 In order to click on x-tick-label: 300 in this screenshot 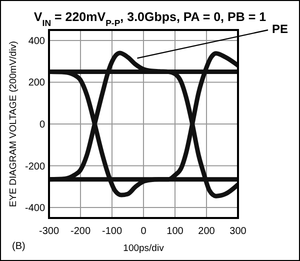, I will do `click(238, 231)`.